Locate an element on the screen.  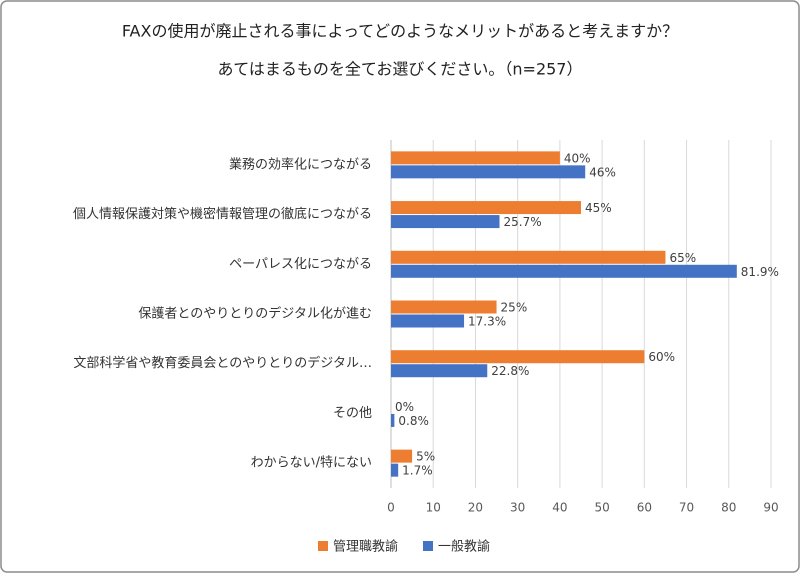
value-label: 0% is located at coordinates (404, 407).